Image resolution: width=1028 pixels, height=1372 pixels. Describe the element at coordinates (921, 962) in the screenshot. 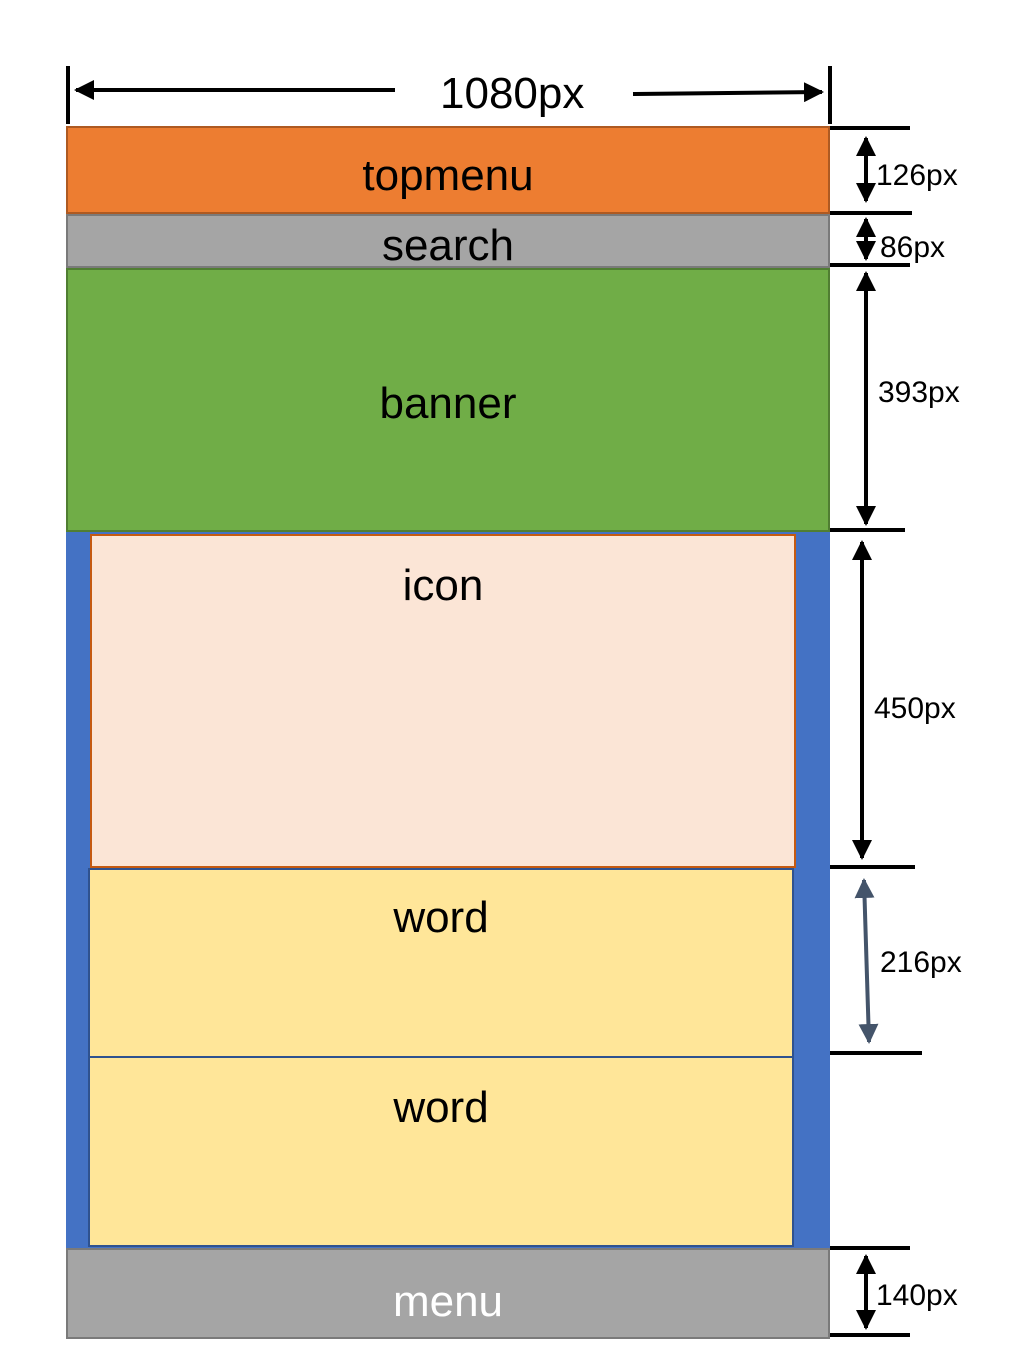

I see `dim-label-word: 216px` at that location.